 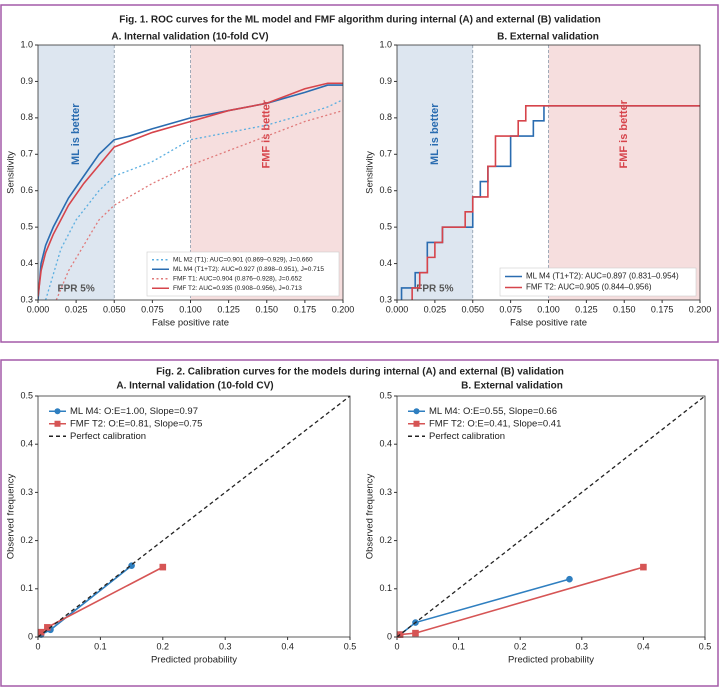 I want to click on legend-label: FMF T2: O:E=0.81, Slope=0.75, so click(x=136, y=423).